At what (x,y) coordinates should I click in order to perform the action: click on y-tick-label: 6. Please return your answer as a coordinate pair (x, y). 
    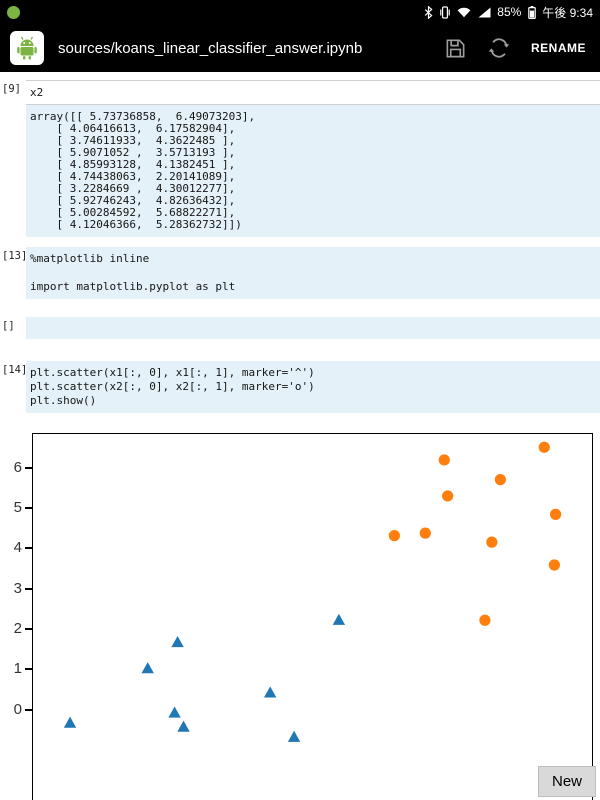
    Looking at the image, I should click on (17, 467).